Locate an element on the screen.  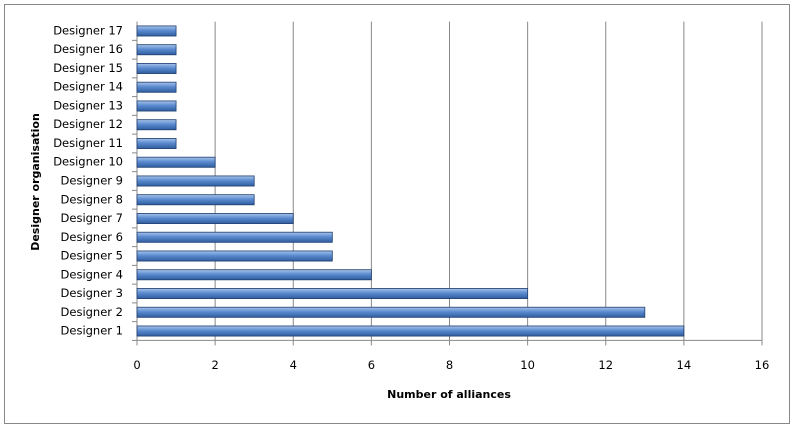
x-tick-label: 0 is located at coordinates (136, 365).